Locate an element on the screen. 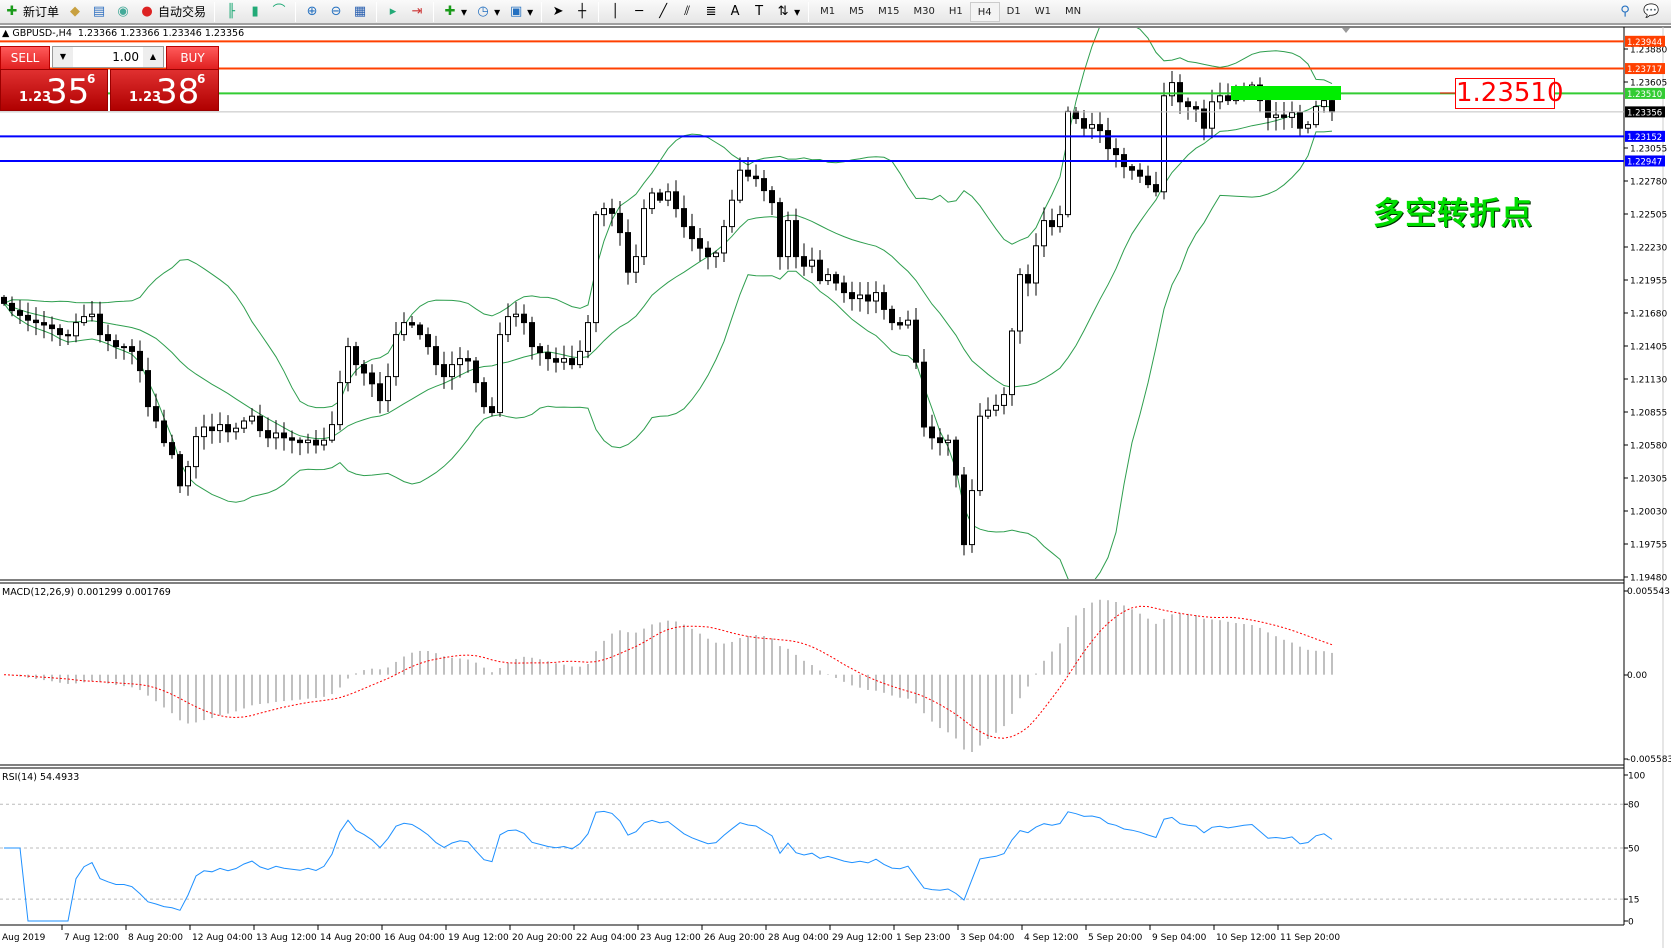  rsi-tick-label: 50 is located at coordinates (1634, 850).